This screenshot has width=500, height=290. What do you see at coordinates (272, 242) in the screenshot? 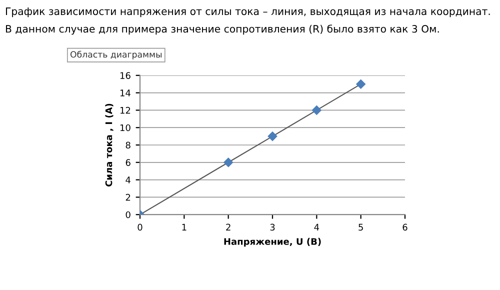
I see `x-axis-title: Напряжение, U (В)` at bounding box center [272, 242].